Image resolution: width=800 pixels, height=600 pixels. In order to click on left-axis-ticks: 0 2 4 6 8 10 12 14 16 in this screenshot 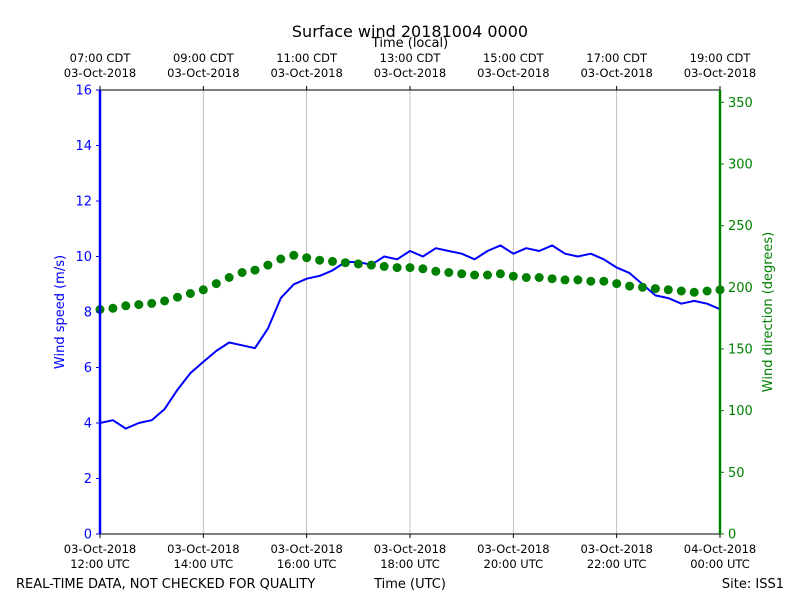, I will do `click(87, 313)`.